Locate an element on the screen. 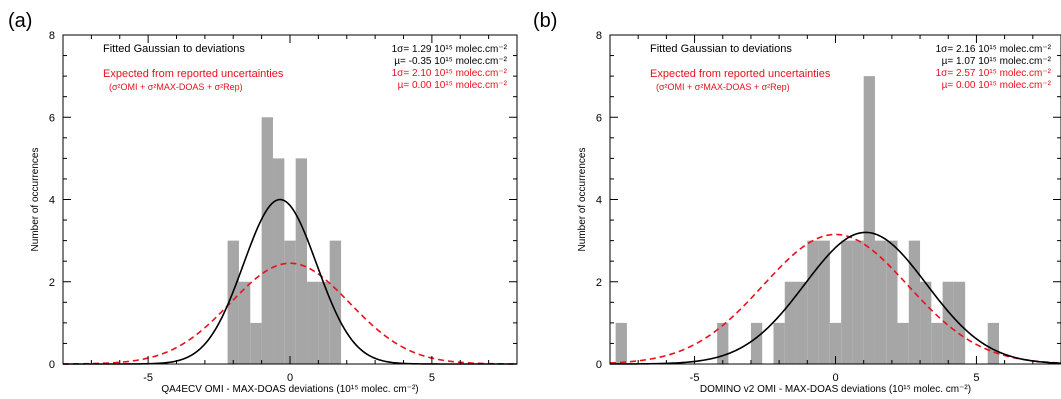  panel-a-fit-sigma: 1σ= 1.29 10¹⁵ molec.cm⁻² is located at coordinates (450, 49).